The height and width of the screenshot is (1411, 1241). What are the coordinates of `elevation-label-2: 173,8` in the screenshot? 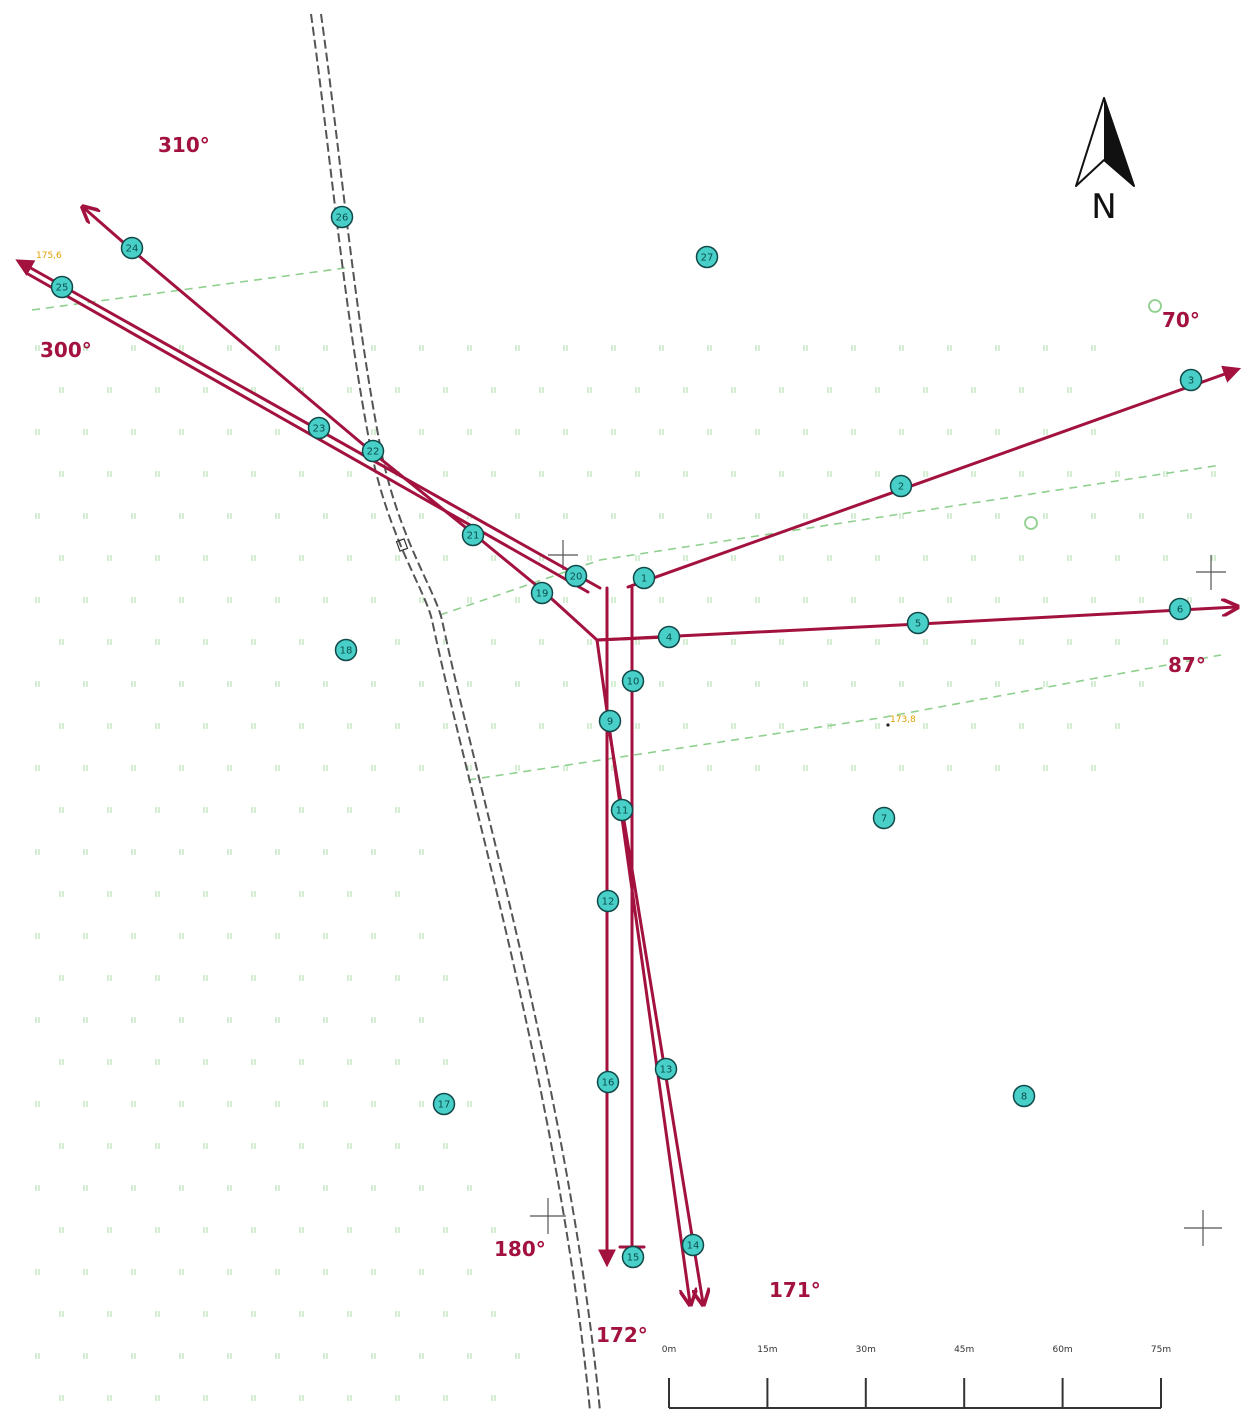 It's located at (903, 720).